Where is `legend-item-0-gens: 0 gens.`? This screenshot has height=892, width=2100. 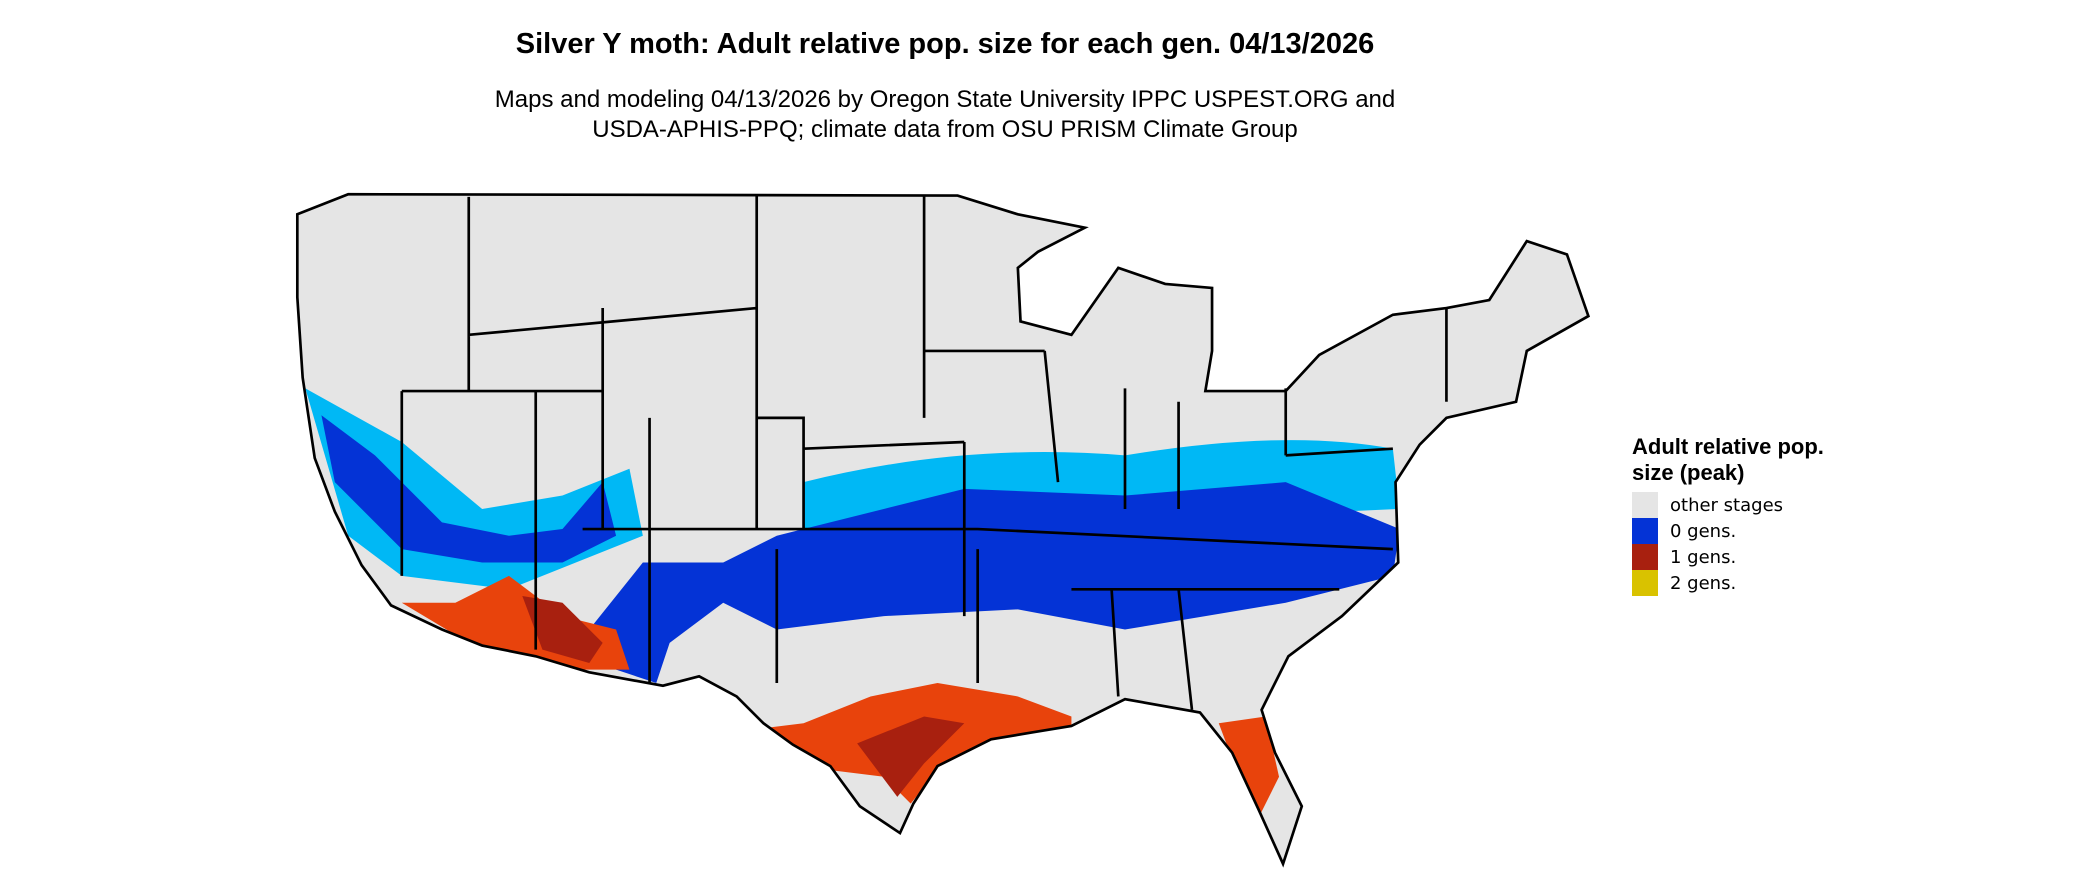 legend-item-0-gens: 0 gens. is located at coordinates (1732, 531).